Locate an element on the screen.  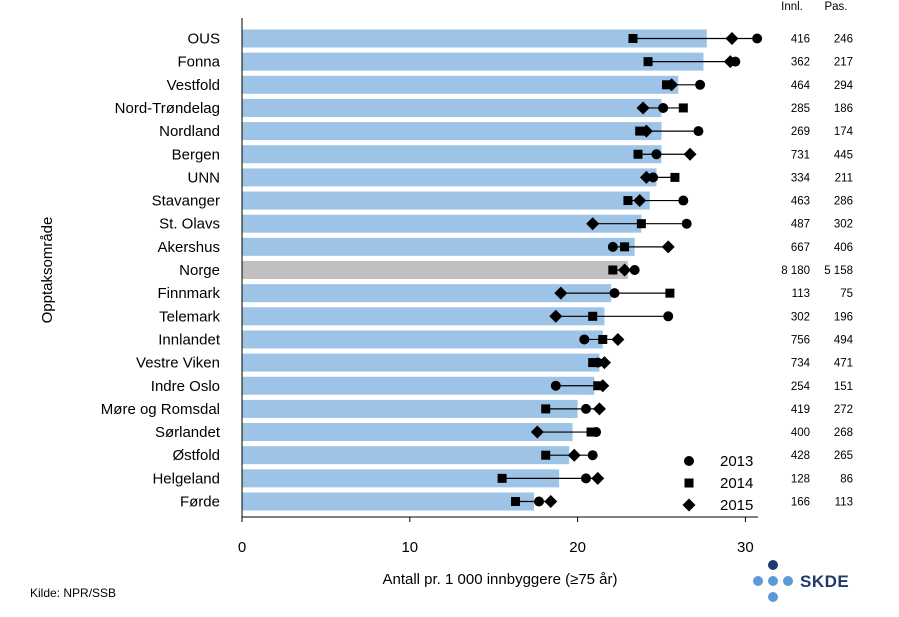
pas-value-vestfold: 294 is located at coordinates (844, 86).